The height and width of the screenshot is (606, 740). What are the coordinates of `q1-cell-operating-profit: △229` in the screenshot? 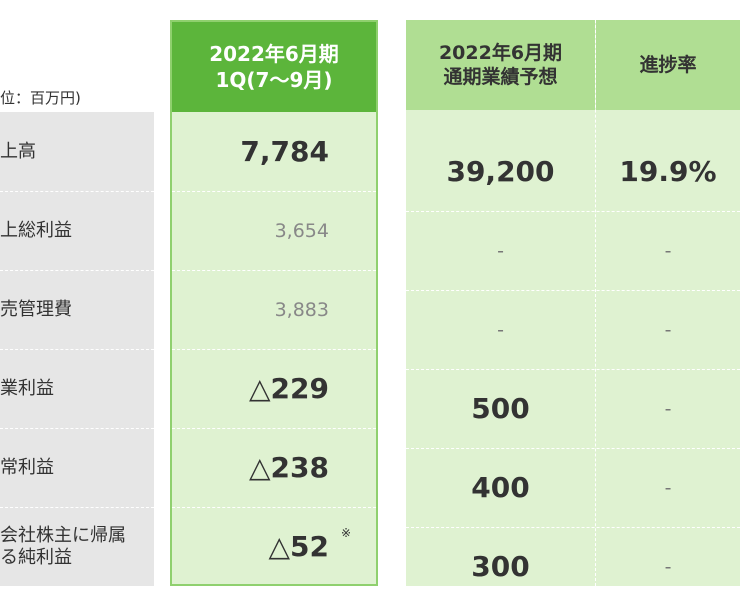 It's located at (289, 388).